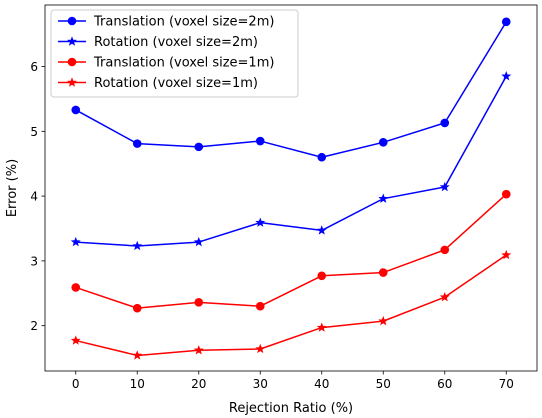 Image resolution: width=542 pixels, height=418 pixels. I want to click on legend-label: Rotation (voxel size=2m), so click(176, 42).